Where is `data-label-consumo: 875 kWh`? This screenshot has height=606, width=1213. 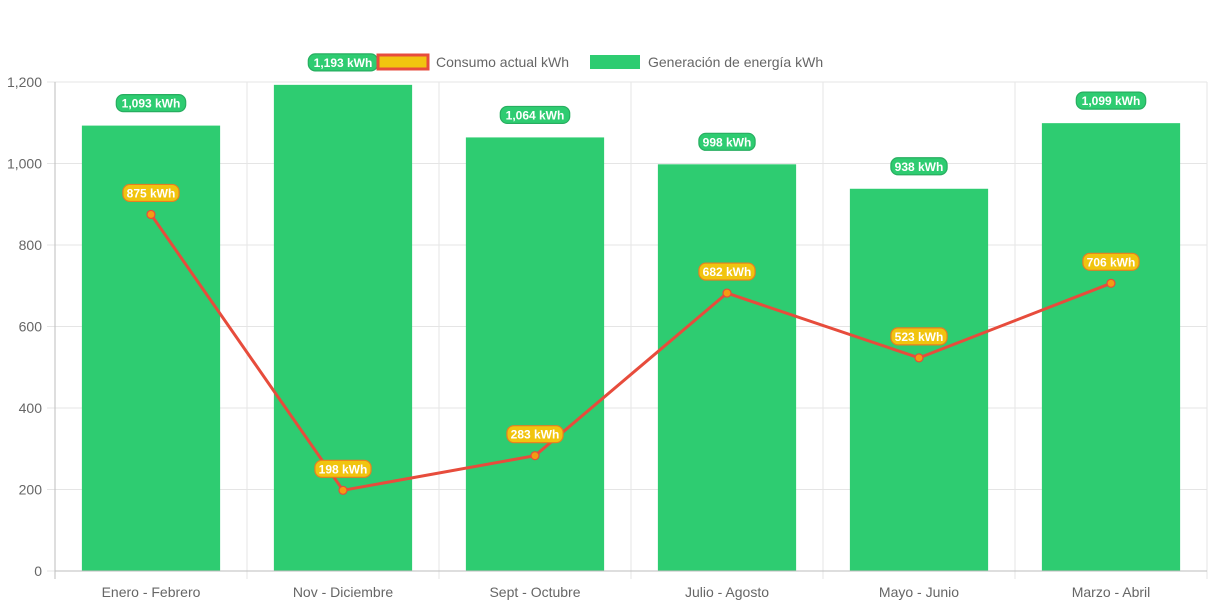 data-label-consumo: 875 kWh is located at coordinates (151, 193).